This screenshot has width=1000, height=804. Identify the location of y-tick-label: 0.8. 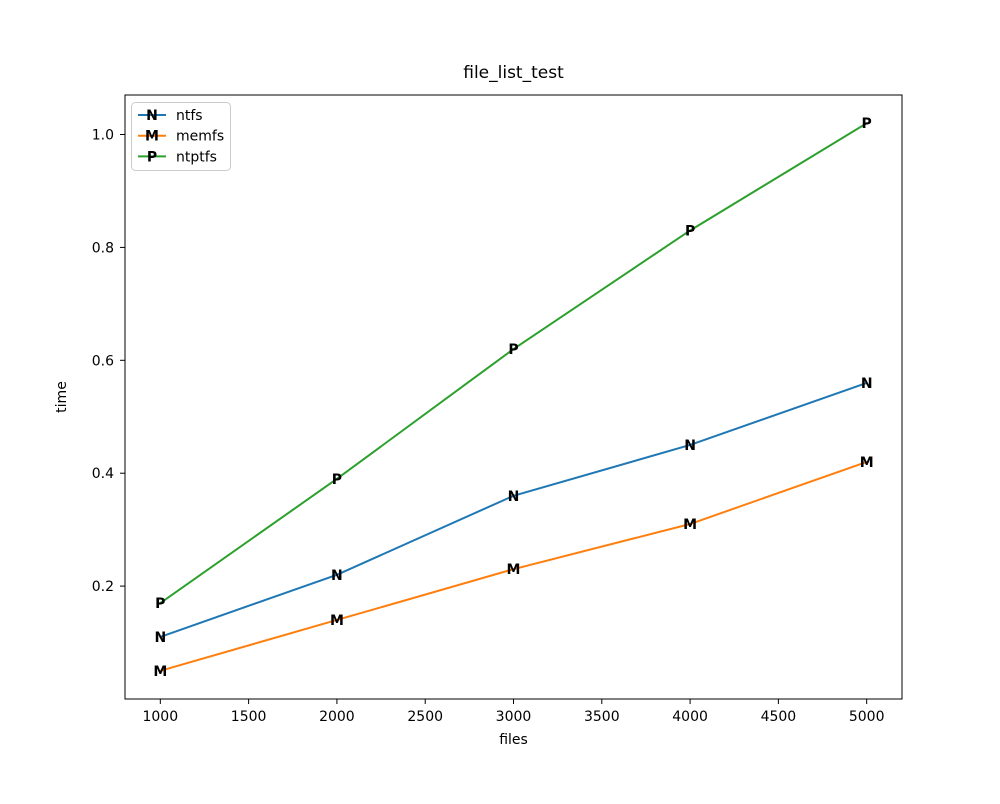
(103, 248).